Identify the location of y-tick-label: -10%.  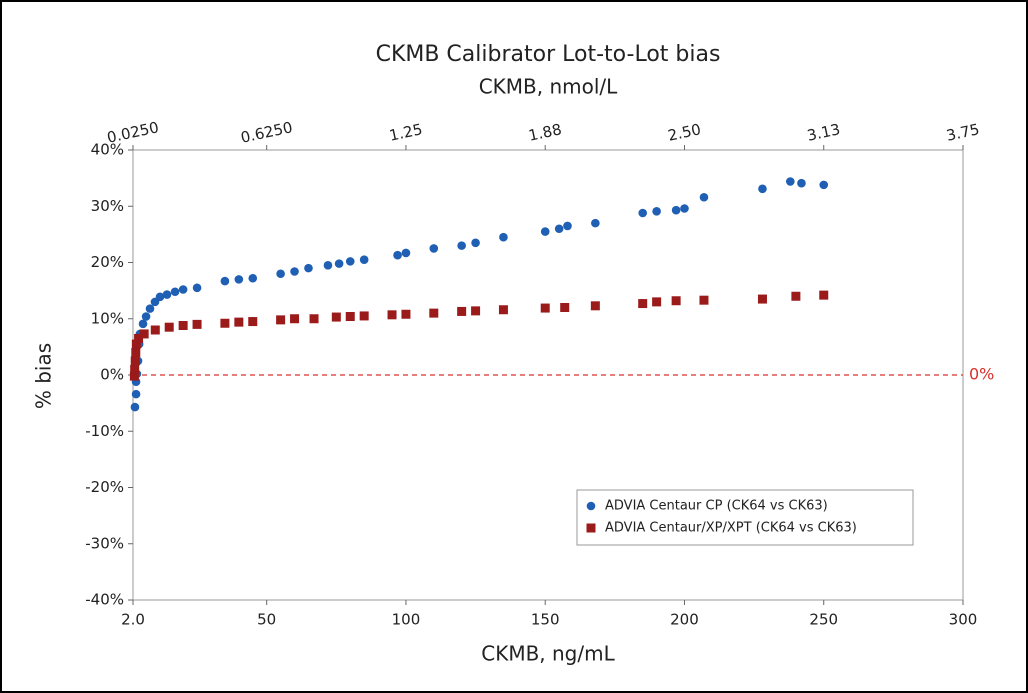
(104, 431).